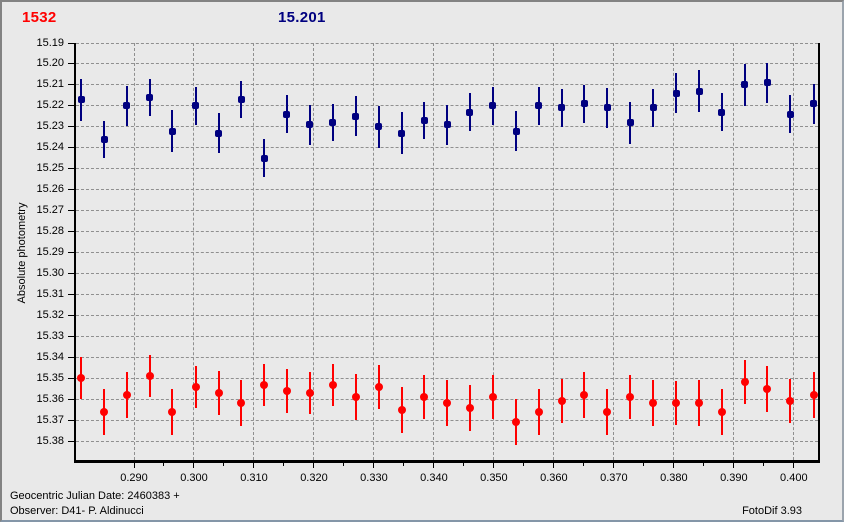  Describe the element at coordinates (494, 478) in the screenshot. I see `x-tick-label: 0.350` at that location.